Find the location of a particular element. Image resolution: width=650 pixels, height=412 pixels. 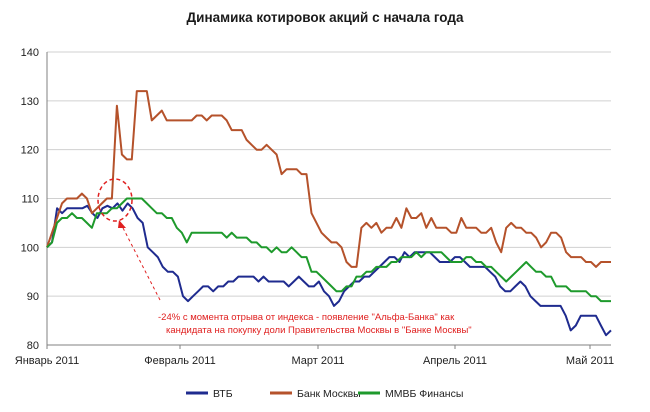

annotation-arrowhead is located at coordinates (122, 224).